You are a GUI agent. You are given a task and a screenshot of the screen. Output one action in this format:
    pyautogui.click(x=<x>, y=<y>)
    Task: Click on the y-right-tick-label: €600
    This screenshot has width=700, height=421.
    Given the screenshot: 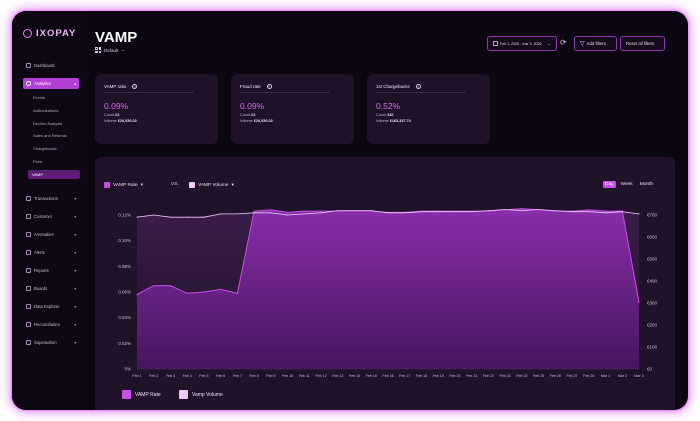 What is the action you would take?
    pyautogui.click(x=652, y=237)
    